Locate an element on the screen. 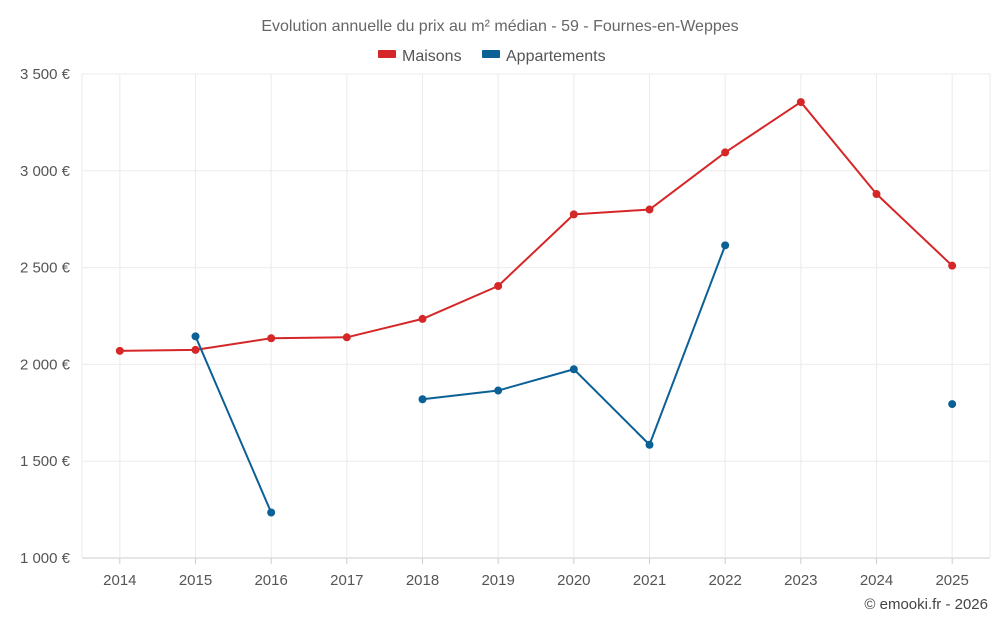 The image size is (1000, 625). x-tick-label: 2015 is located at coordinates (195, 580).